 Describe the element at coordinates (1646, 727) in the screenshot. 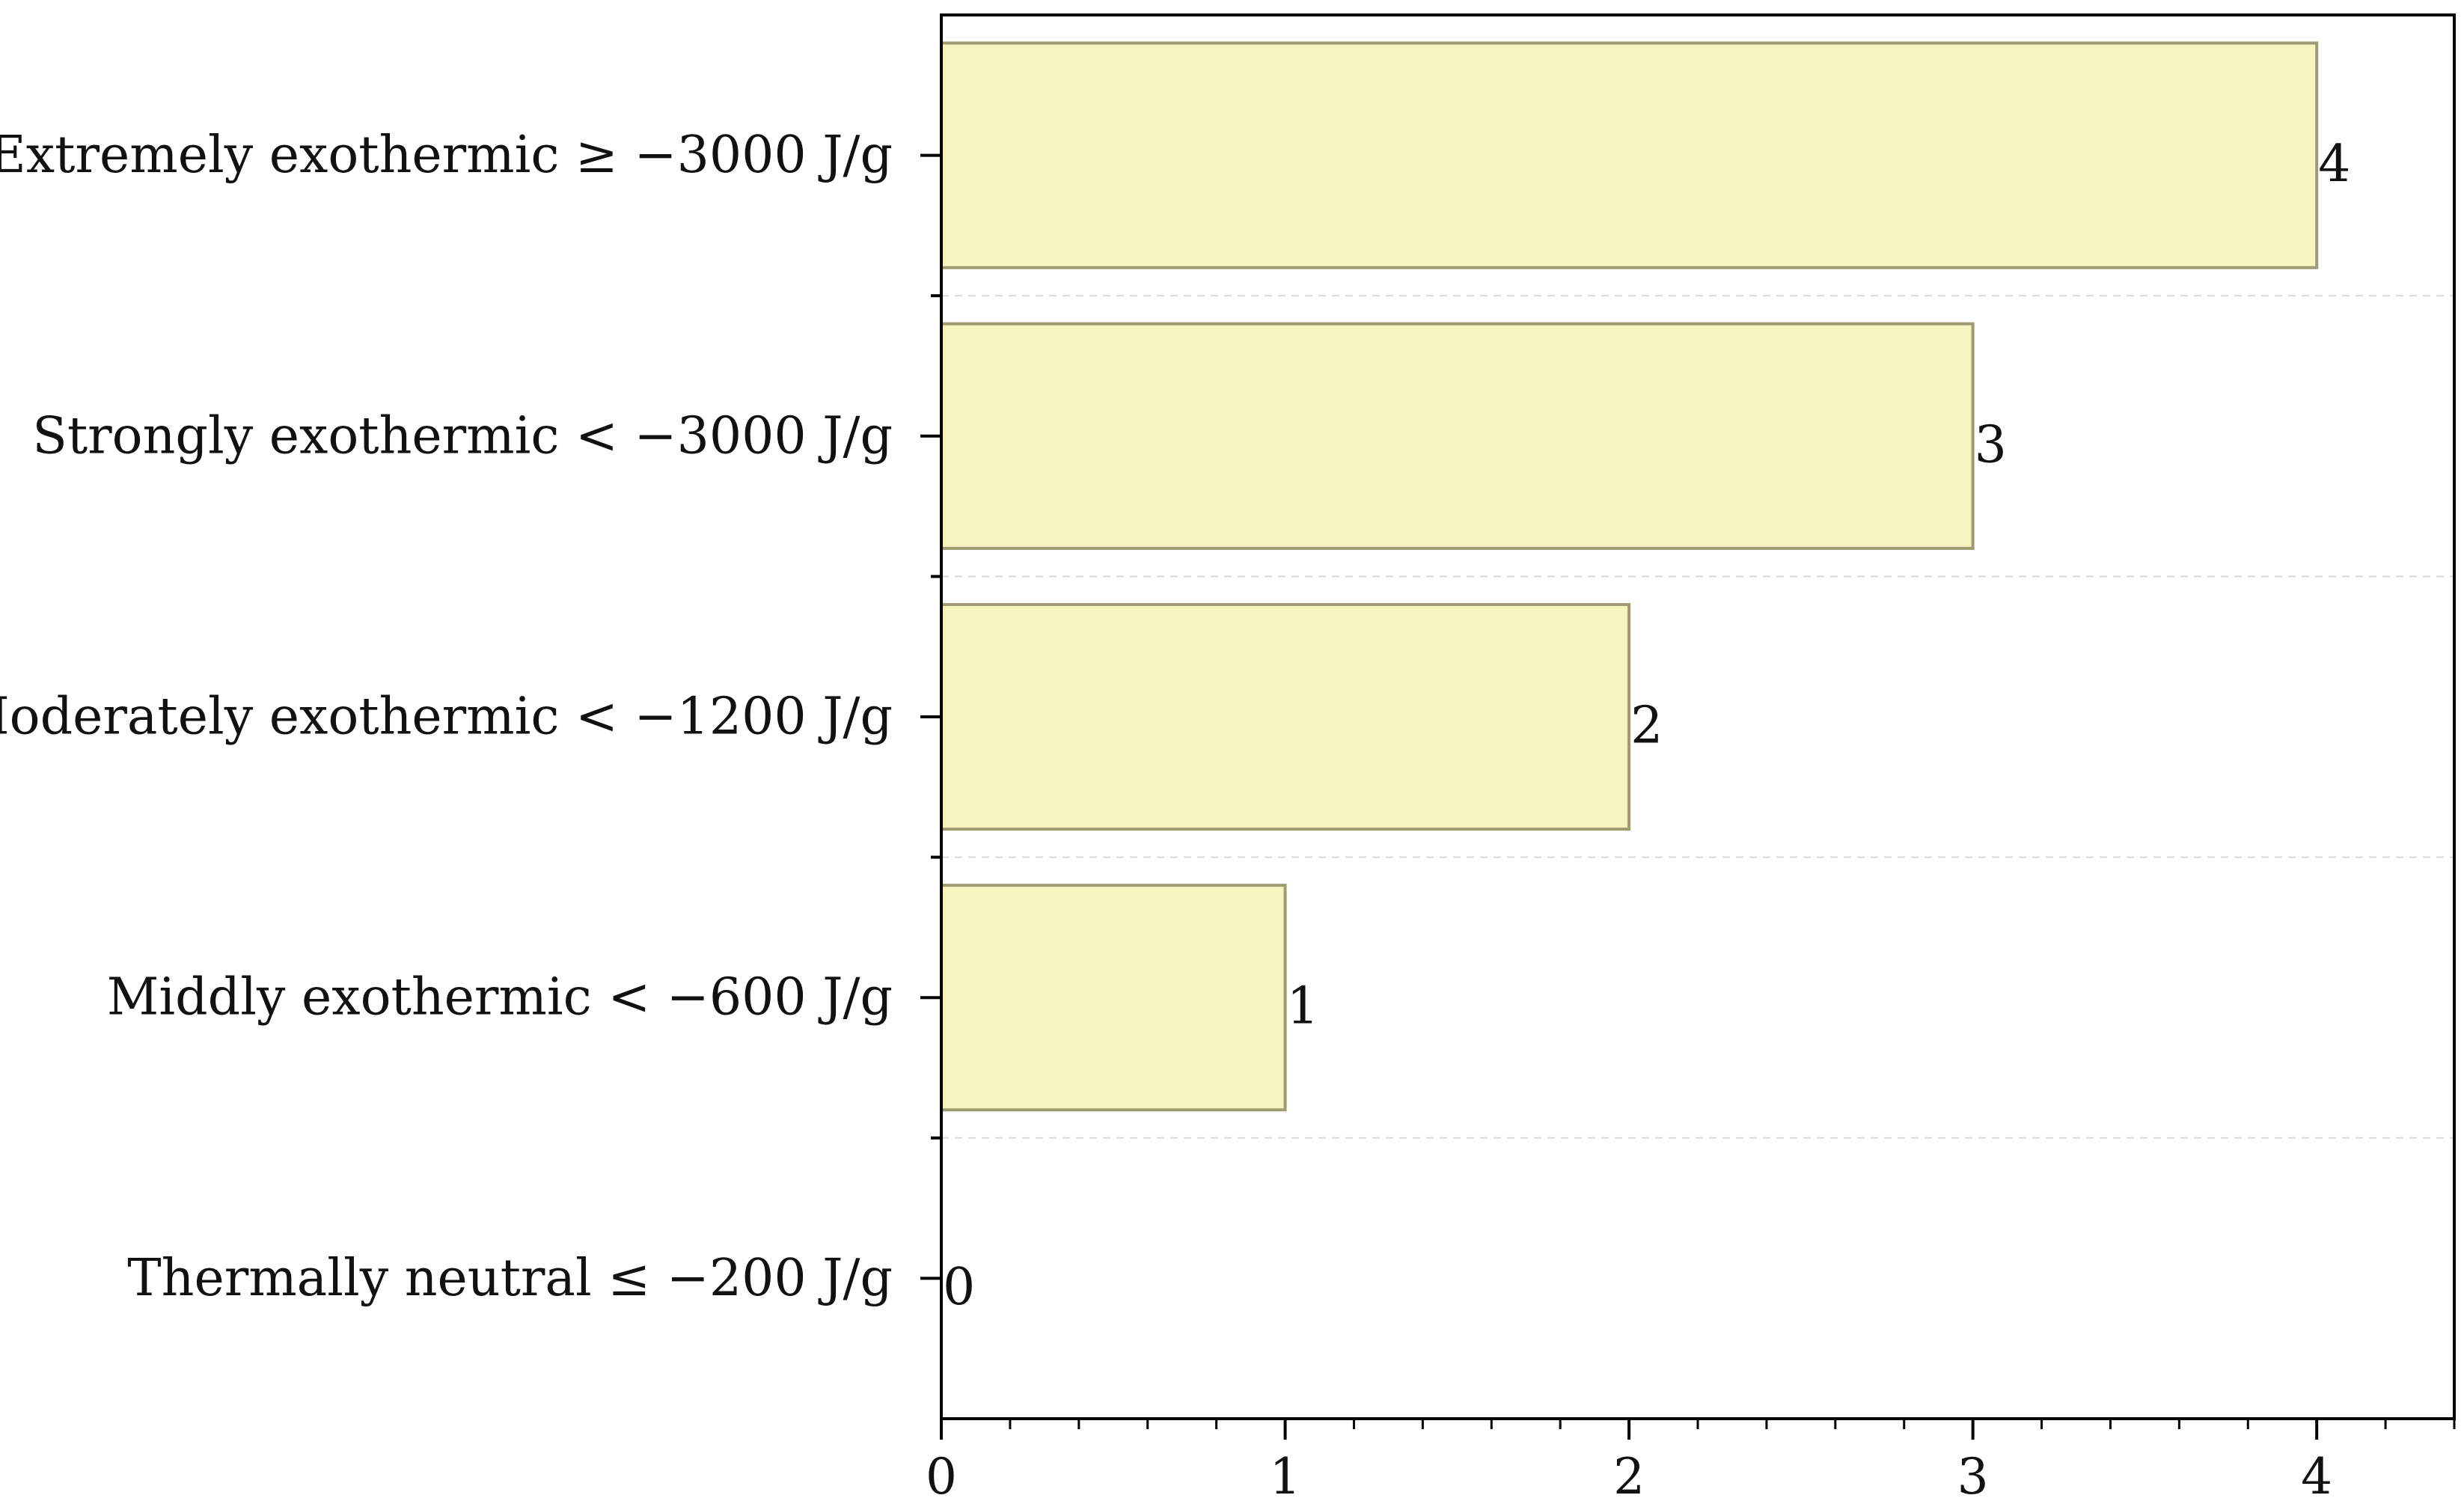

I see `data-label: 2` at that location.